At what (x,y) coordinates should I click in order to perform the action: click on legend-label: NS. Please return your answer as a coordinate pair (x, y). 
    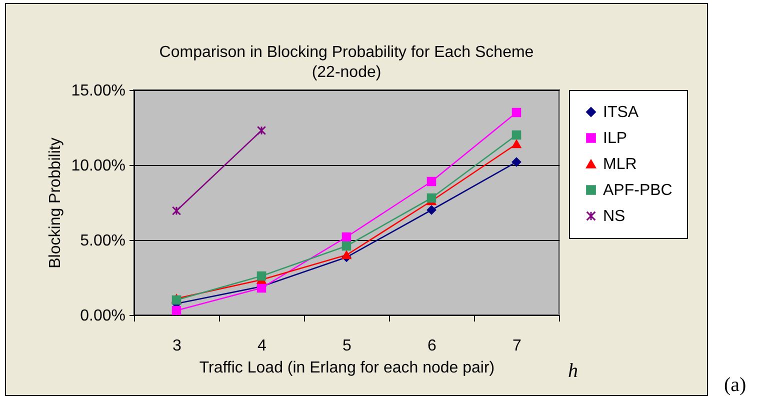
    Looking at the image, I should click on (614, 216).